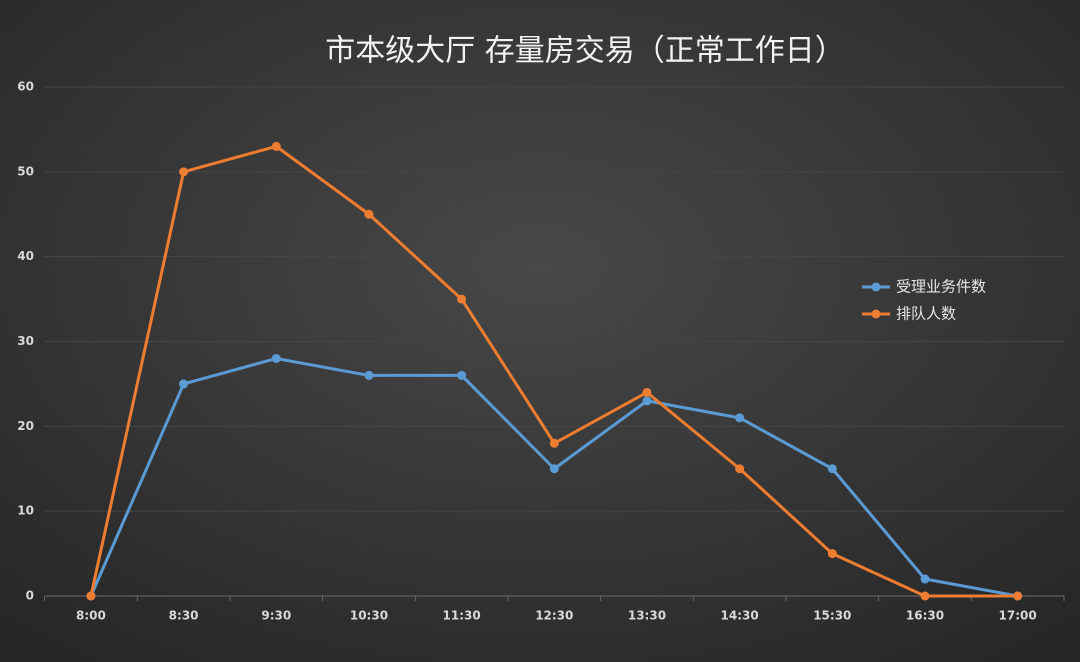 Image resolution: width=1080 pixels, height=662 pixels. I want to click on x-tick-label: 13:30, so click(647, 616).